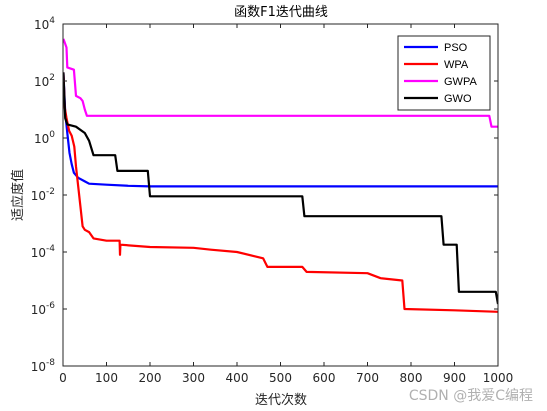  I want to click on x-tick-label: 700, so click(367, 378).